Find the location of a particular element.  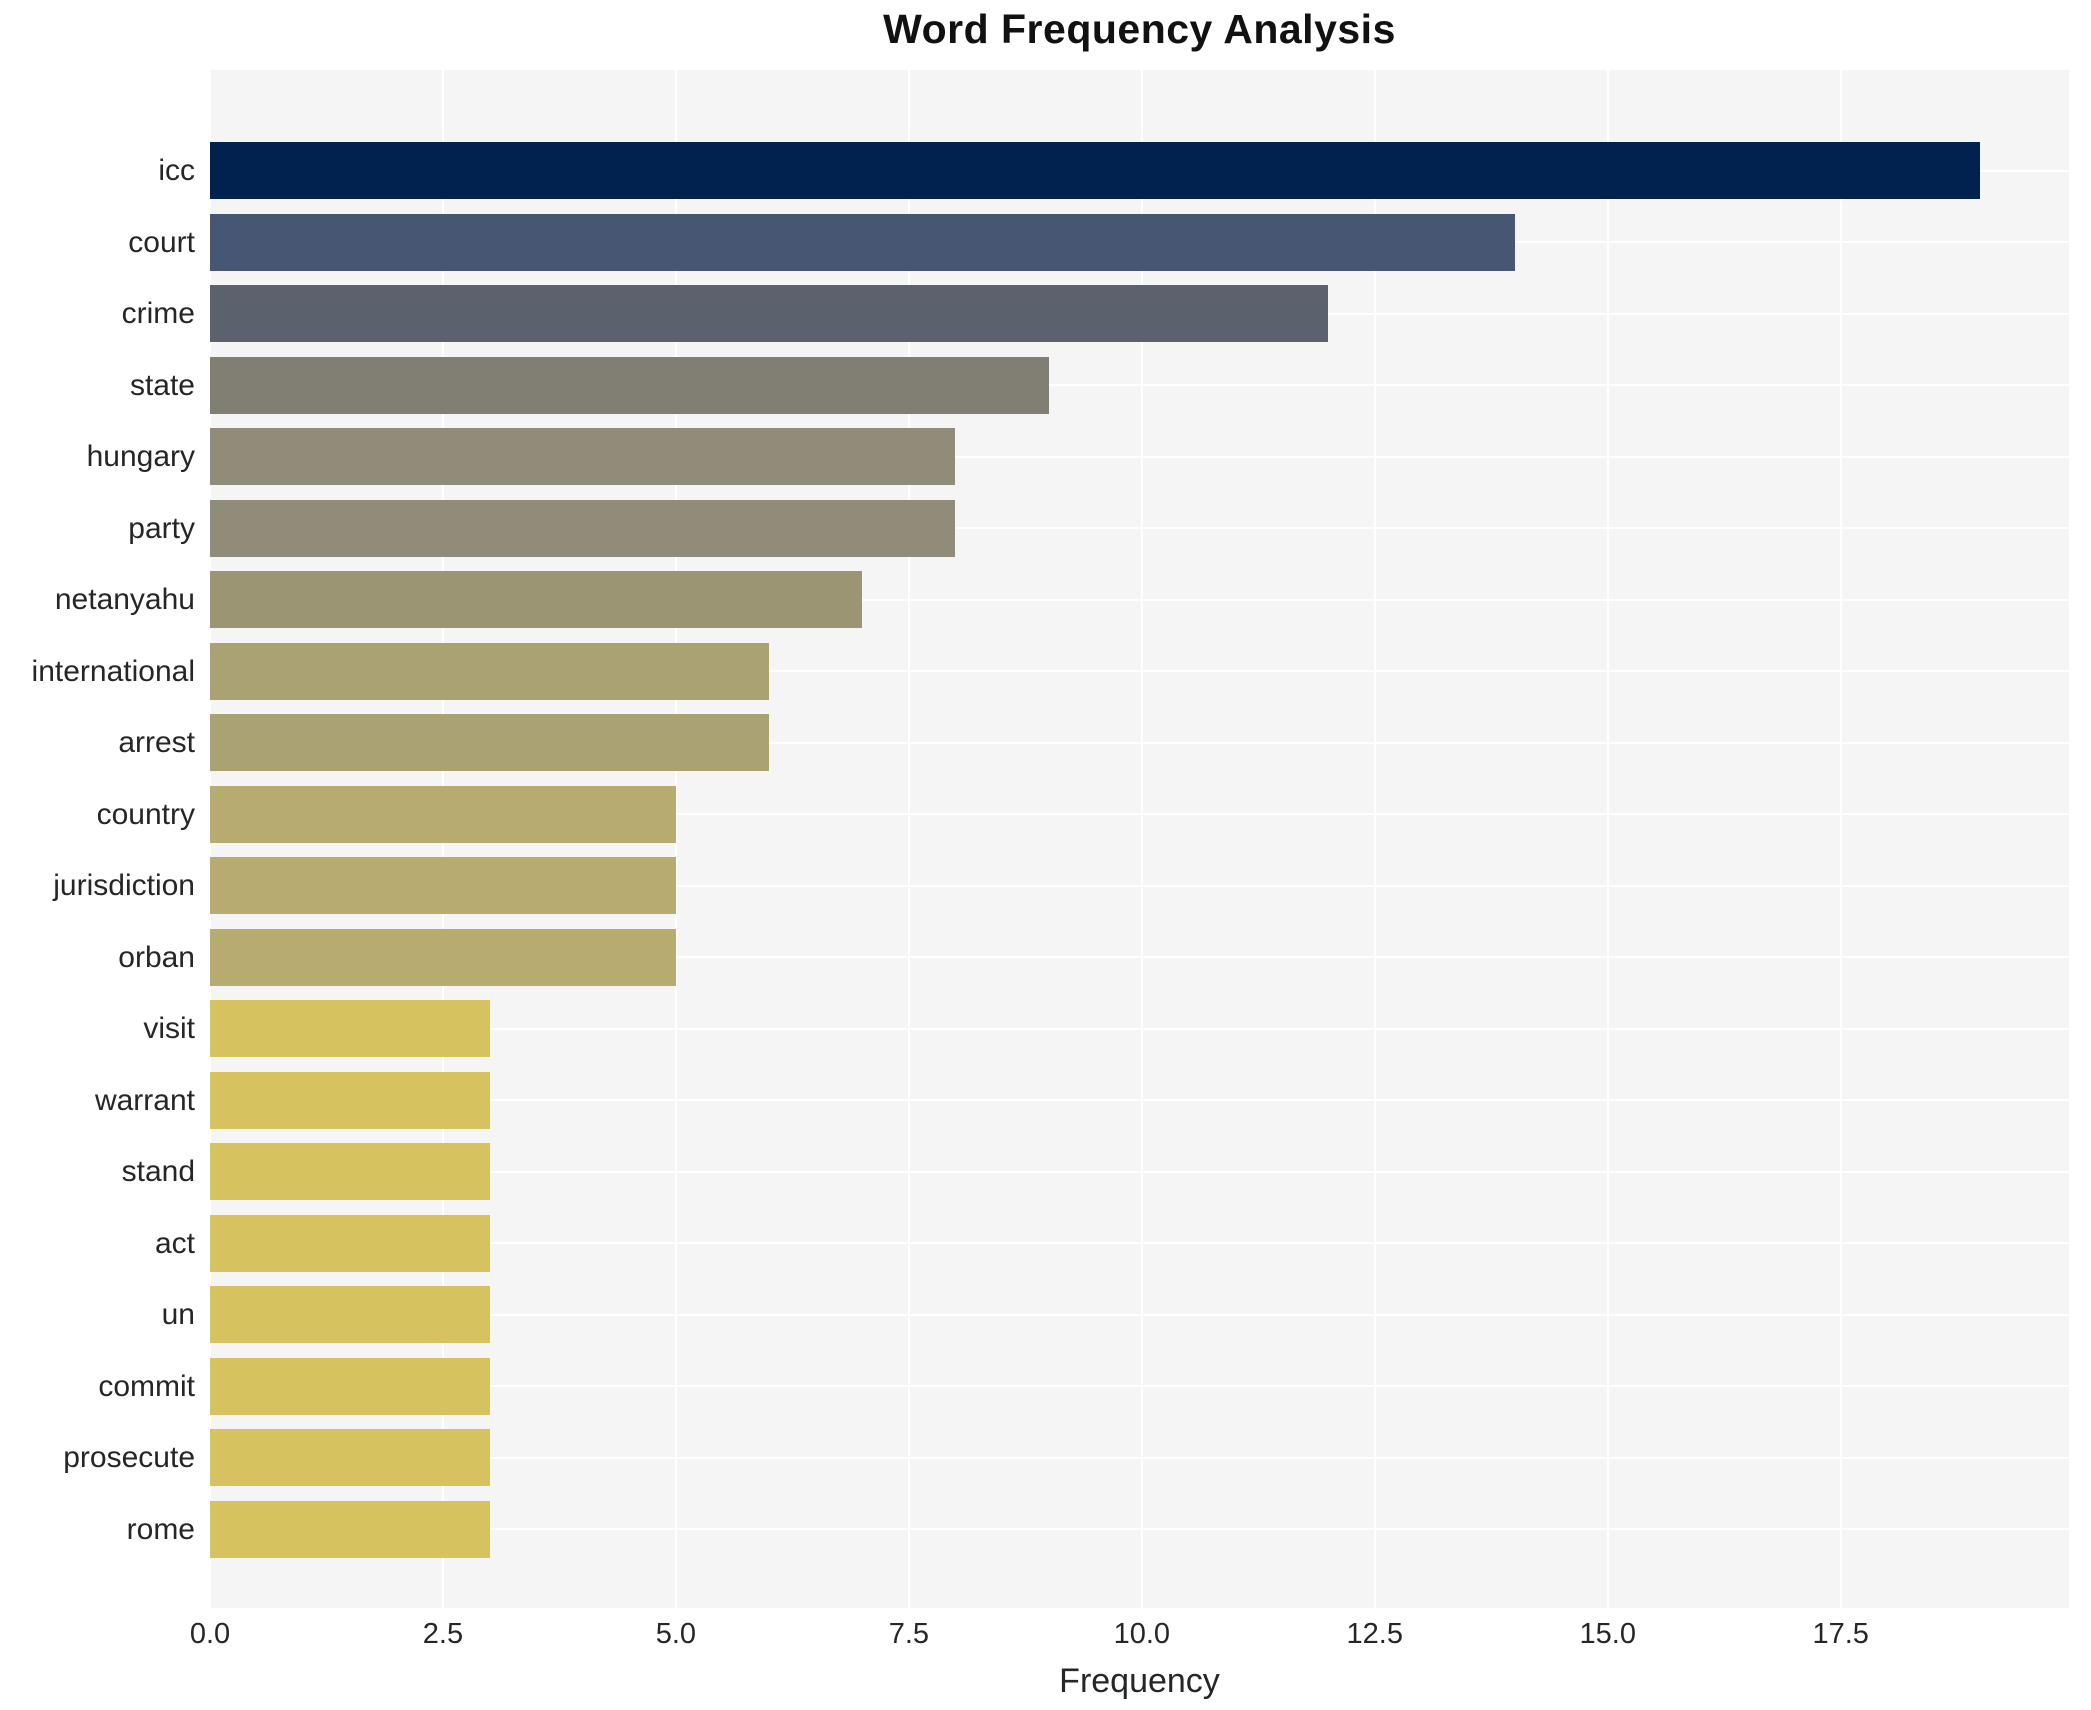

category-label: jurisdiction is located at coordinates (124, 885).